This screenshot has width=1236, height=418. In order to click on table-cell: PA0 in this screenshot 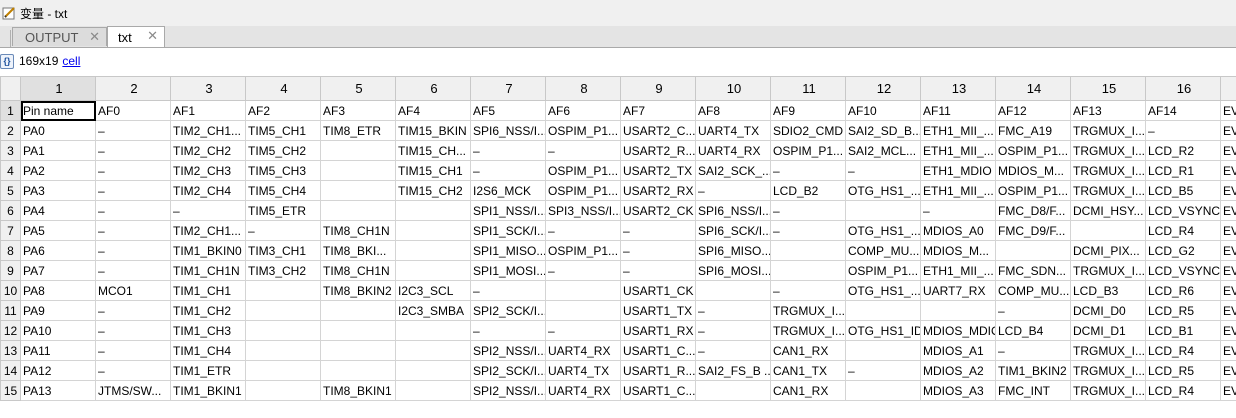, I will do `click(58, 130)`.